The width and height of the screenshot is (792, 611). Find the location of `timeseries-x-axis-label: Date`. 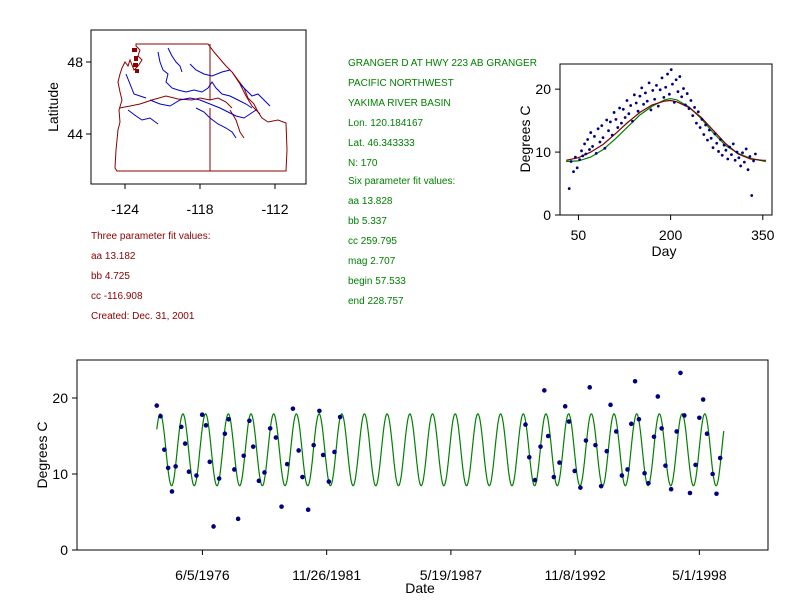

timeseries-x-axis-label: Date is located at coordinates (420, 588).